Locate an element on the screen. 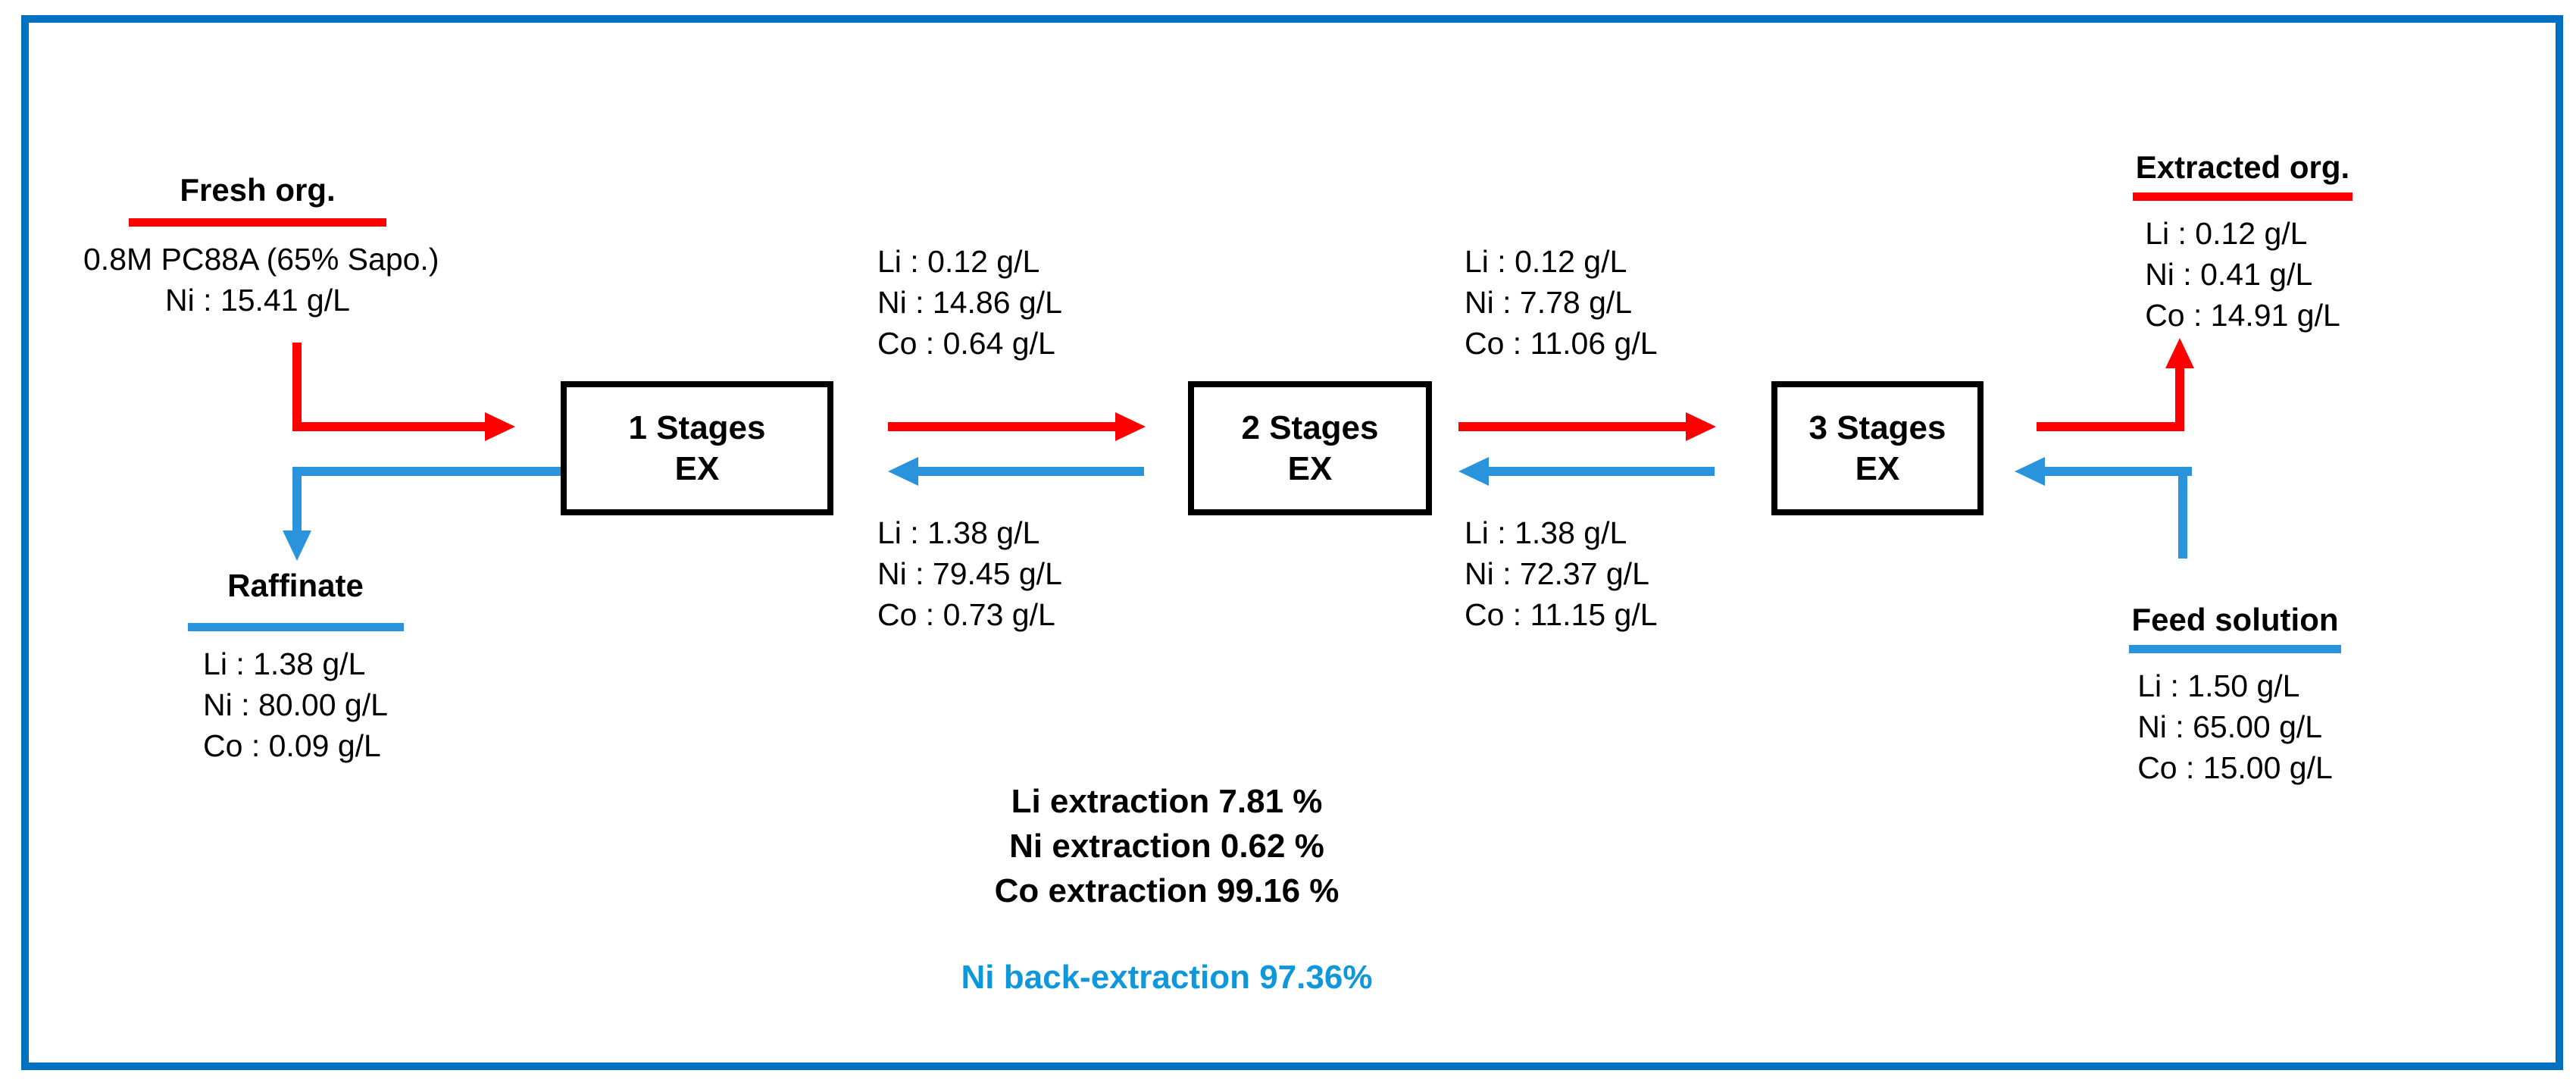 This screenshot has width=2576, height=1086. stage-box-2: 2 Stages EX is located at coordinates (1310, 448).